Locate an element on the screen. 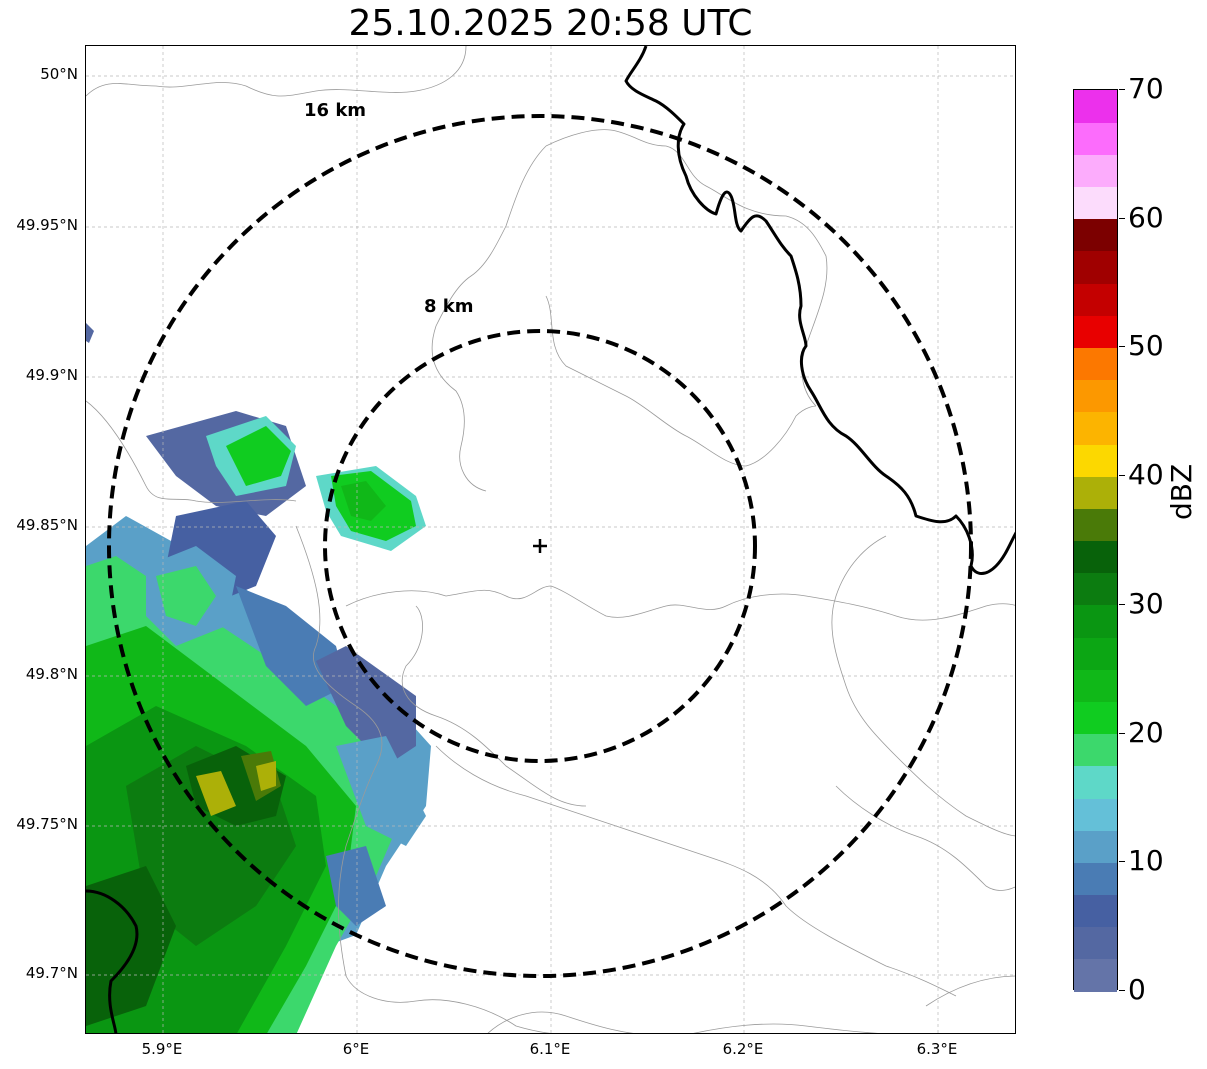 This screenshot has width=1207, height=1069. colorbar-tick-label: 70 is located at coordinates (1146, 88).